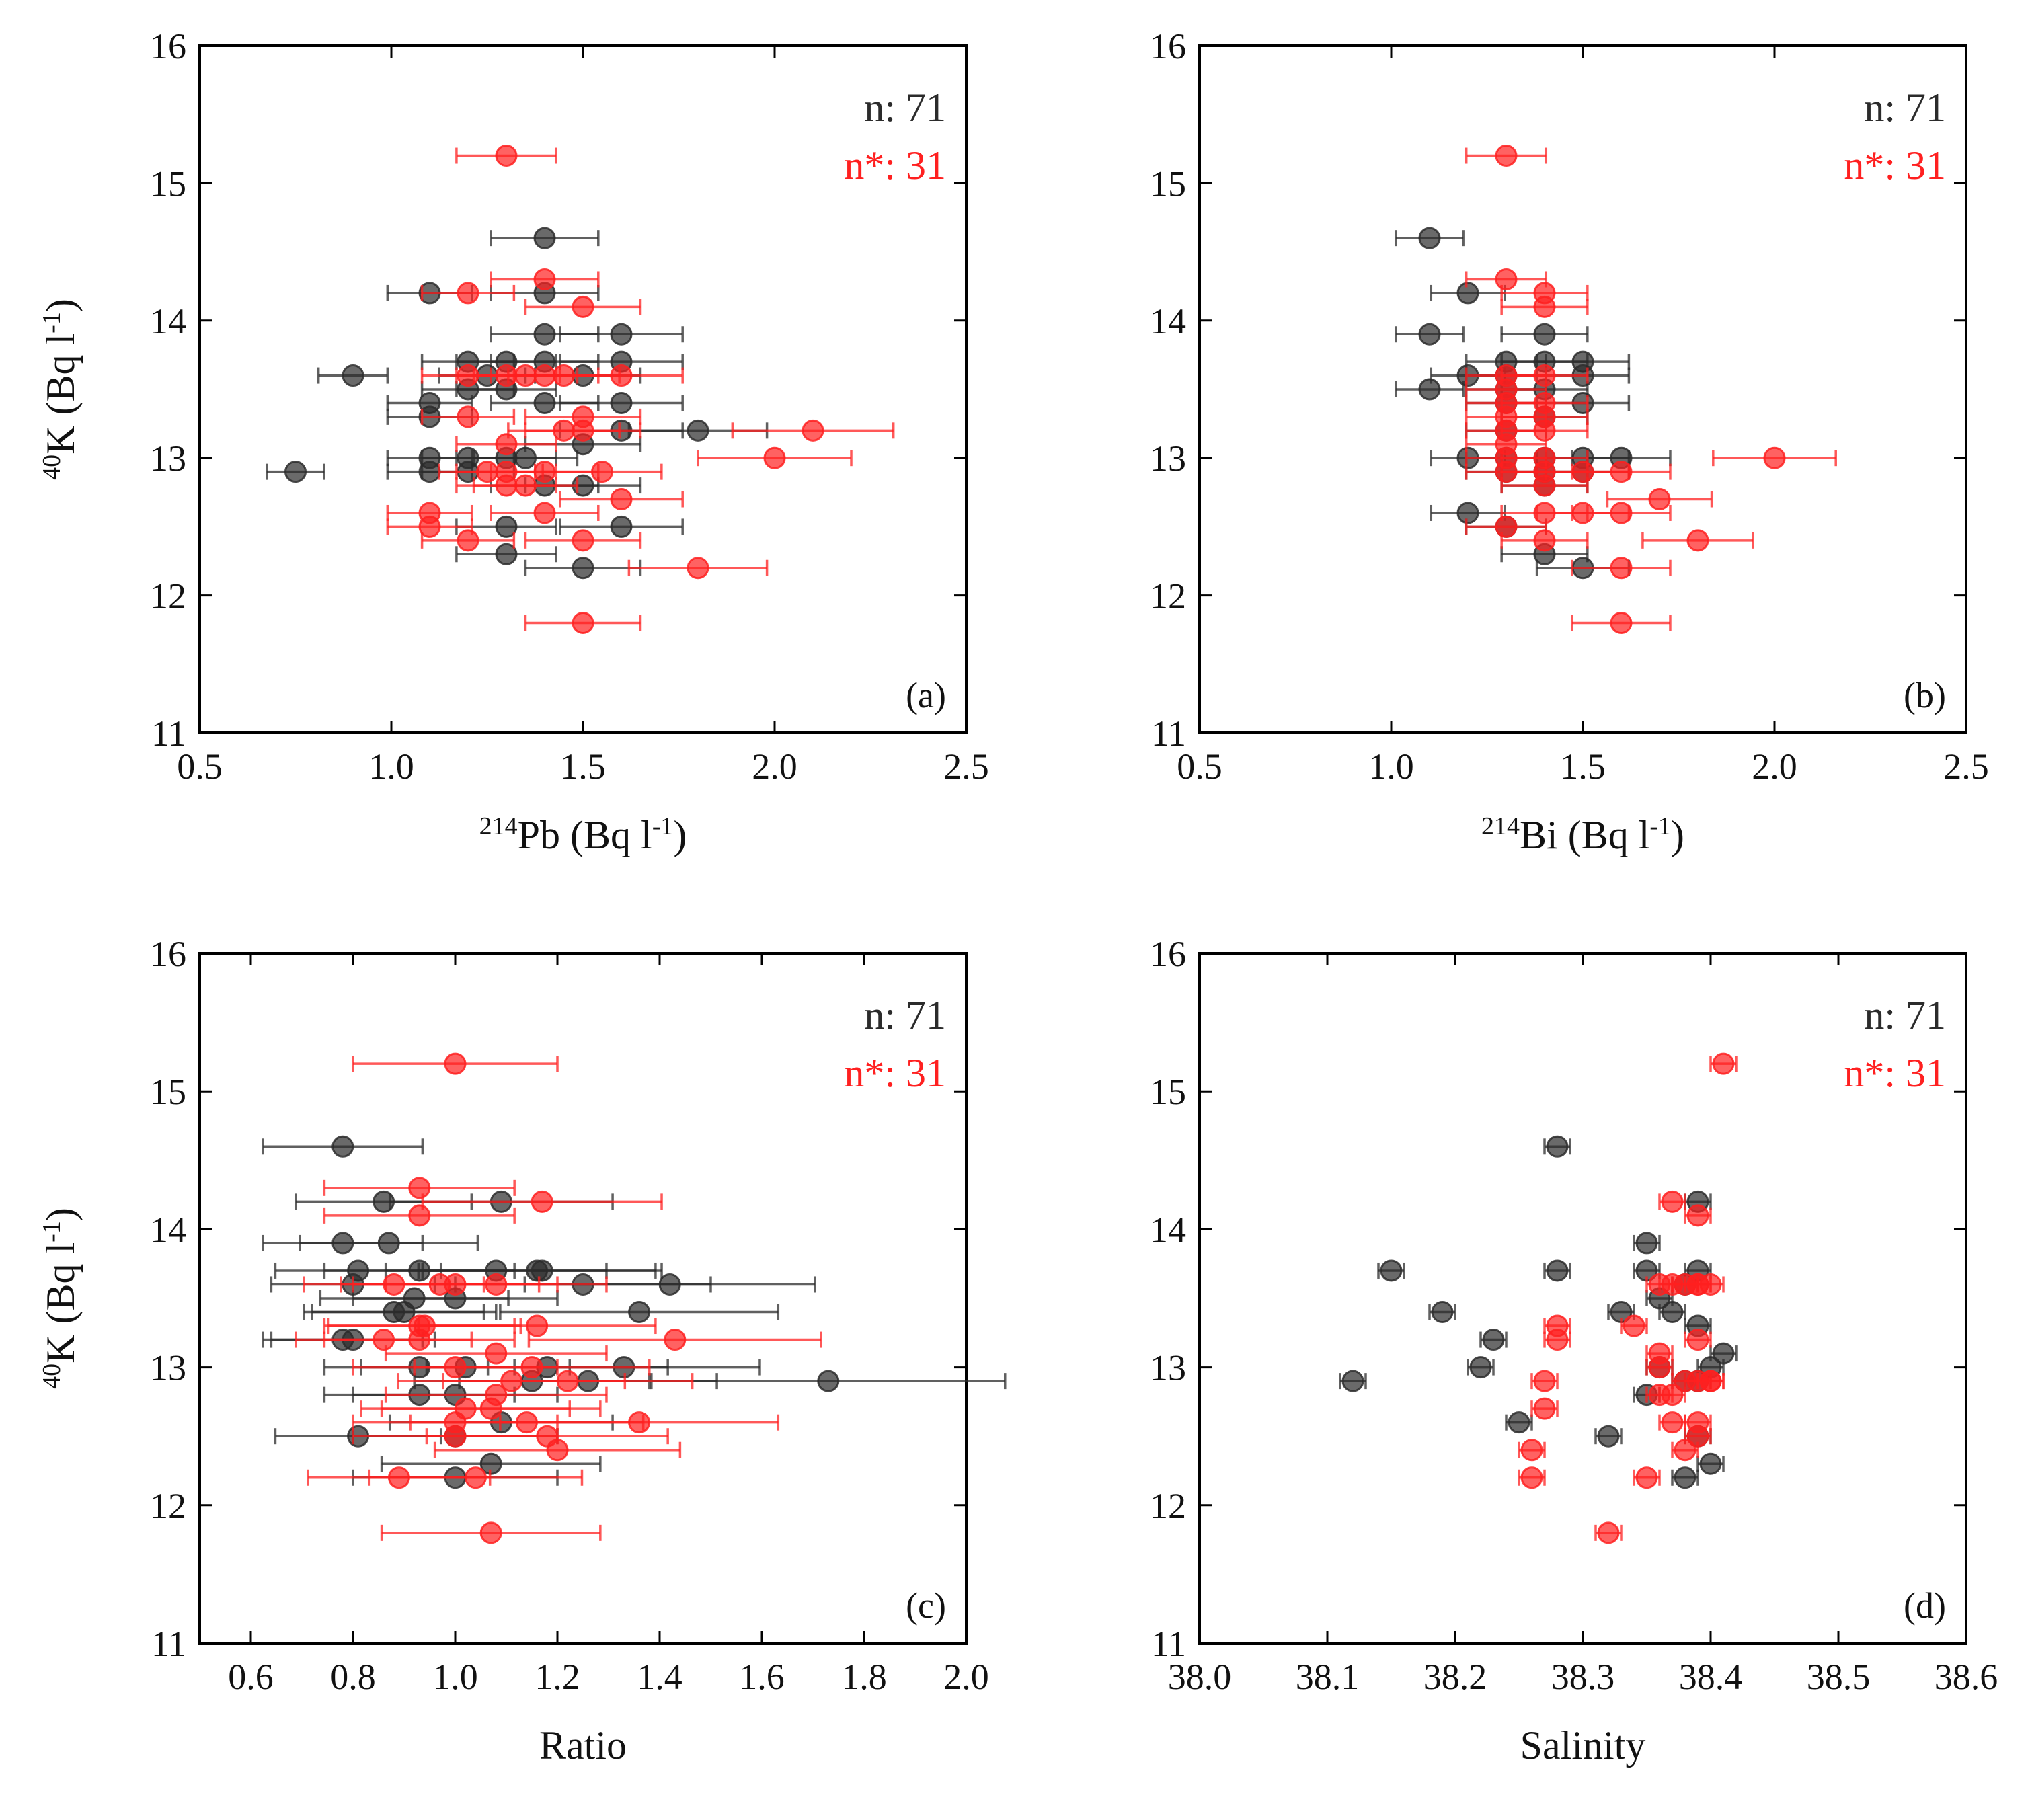 The height and width of the screenshot is (1820, 2030). I want to click on x-axis-title: 214Pb (Bq l-1), so click(583, 834).